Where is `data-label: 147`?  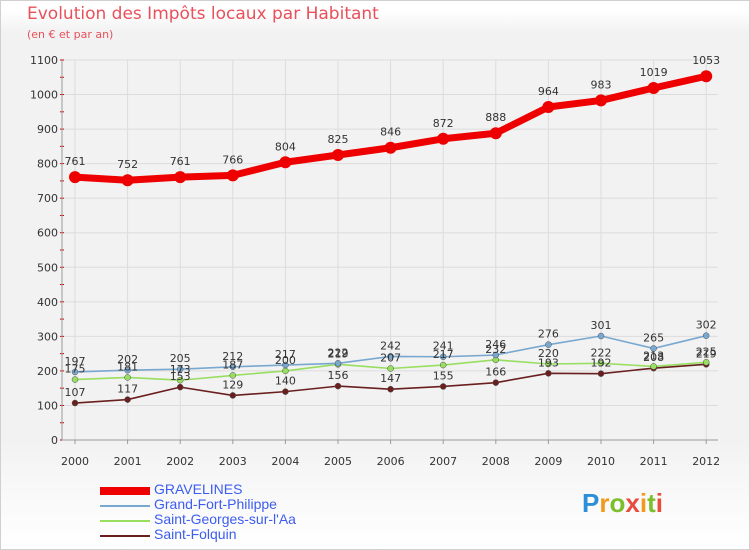
data-label: 147 is located at coordinates (390, 378).